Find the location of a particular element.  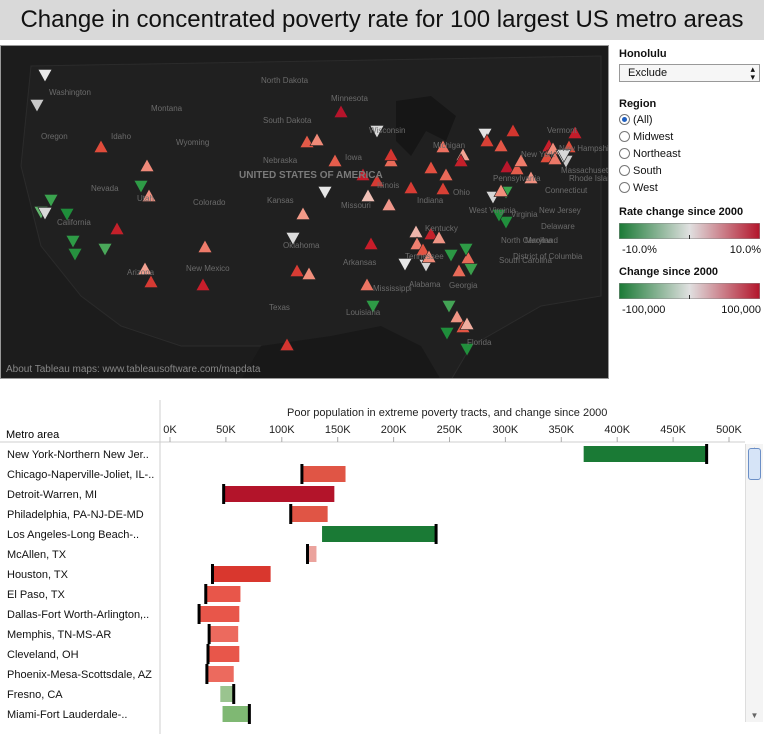

scroll-thumb is located at coordinates (754, 464).